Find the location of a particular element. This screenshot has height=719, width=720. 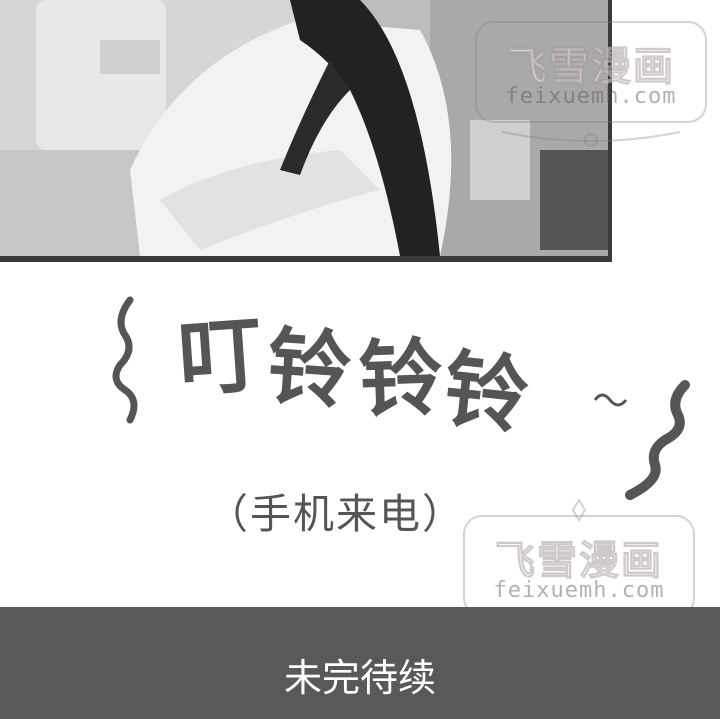

sfx-char: 叮 is located at coordinates (220, 356).